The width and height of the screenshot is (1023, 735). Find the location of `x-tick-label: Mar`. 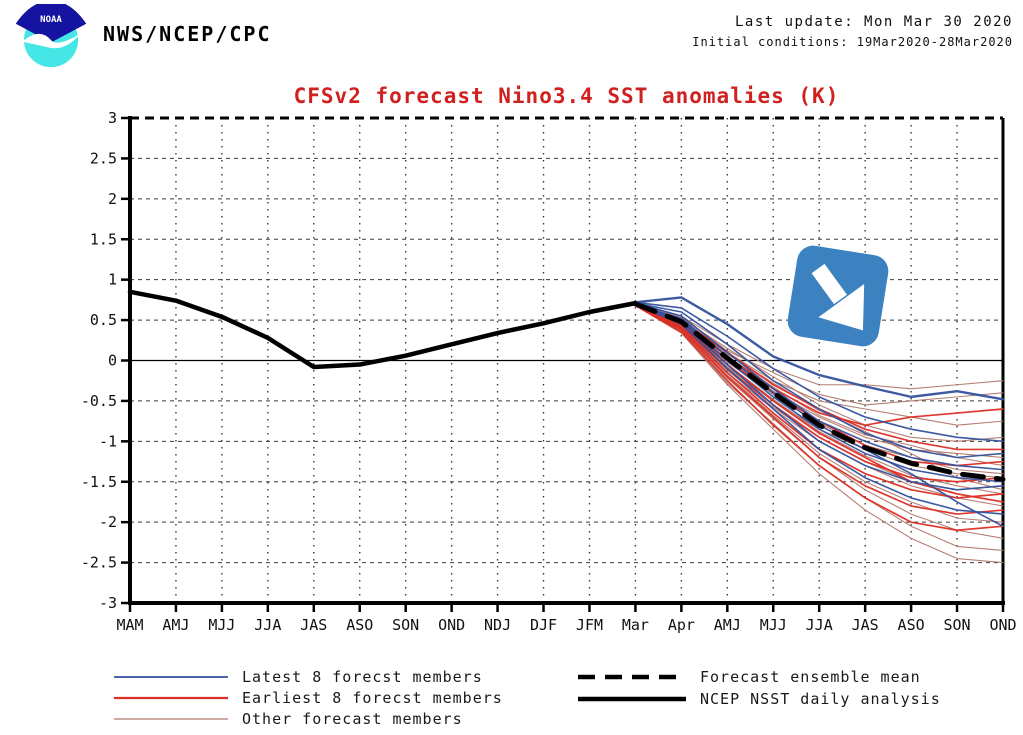

x-tick-label: Mar is located at coordinates (635, 625).